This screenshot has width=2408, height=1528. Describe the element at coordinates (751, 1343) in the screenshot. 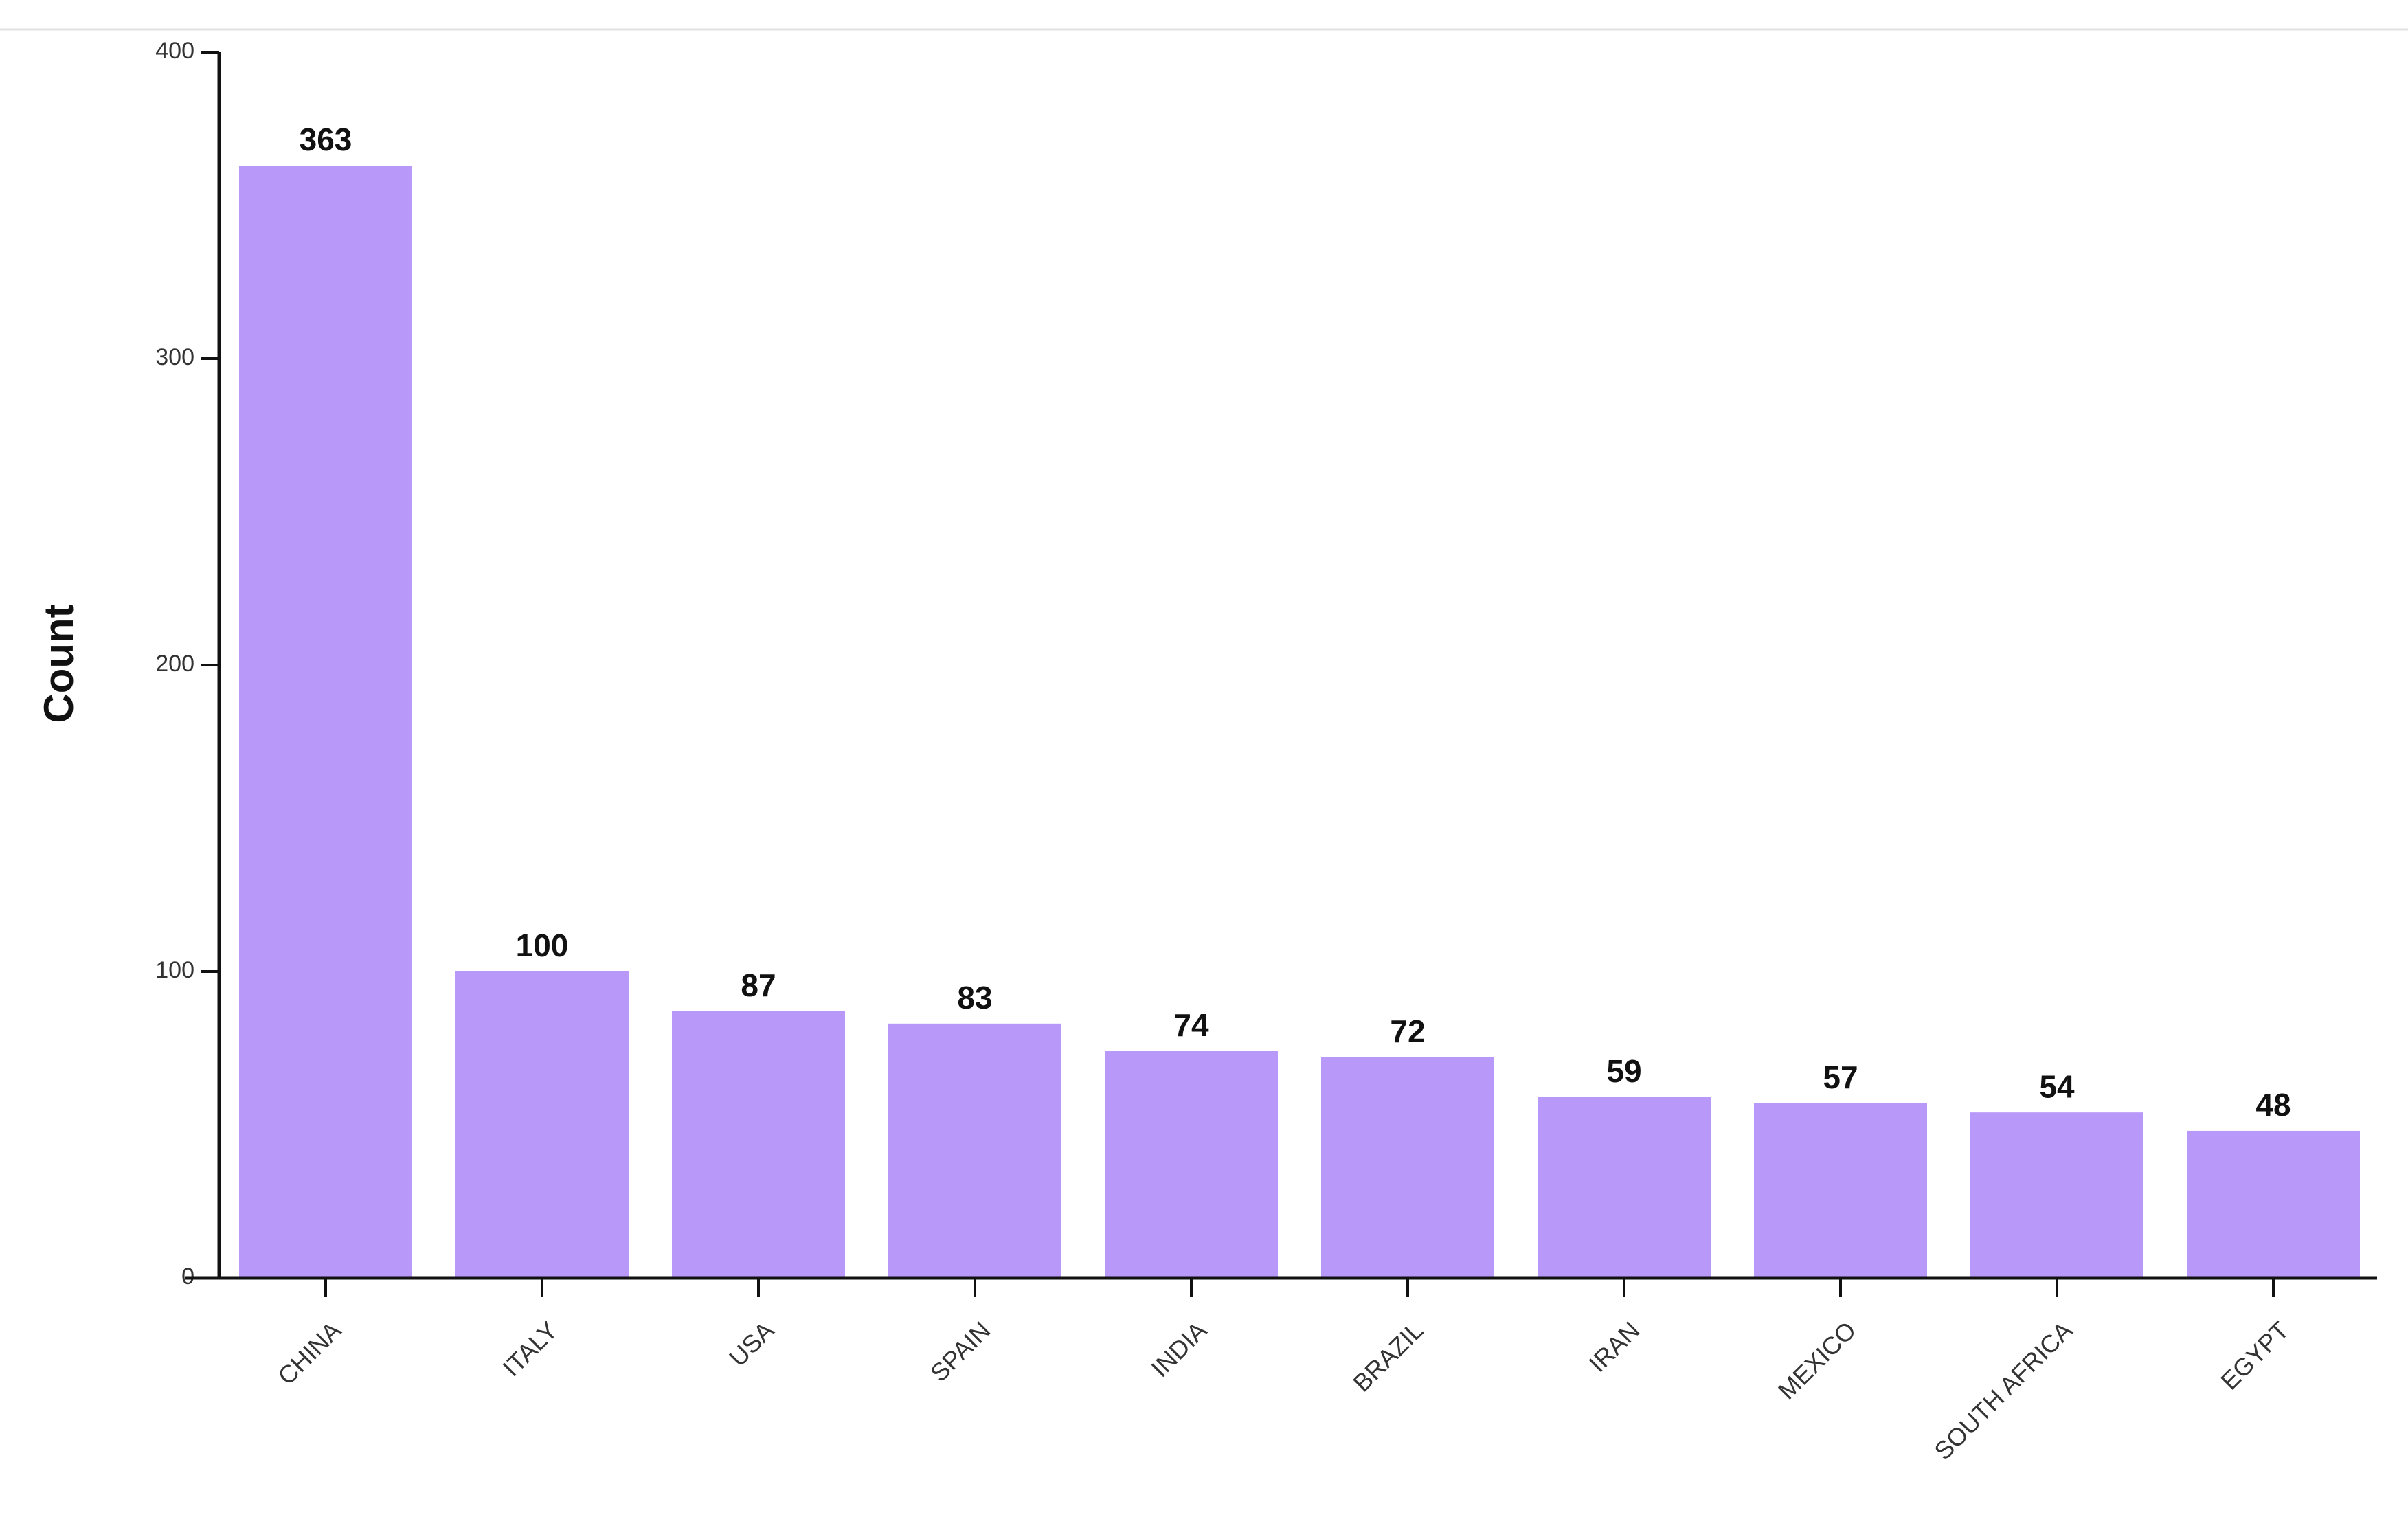

I see `x-tick-label: USA` at that location.